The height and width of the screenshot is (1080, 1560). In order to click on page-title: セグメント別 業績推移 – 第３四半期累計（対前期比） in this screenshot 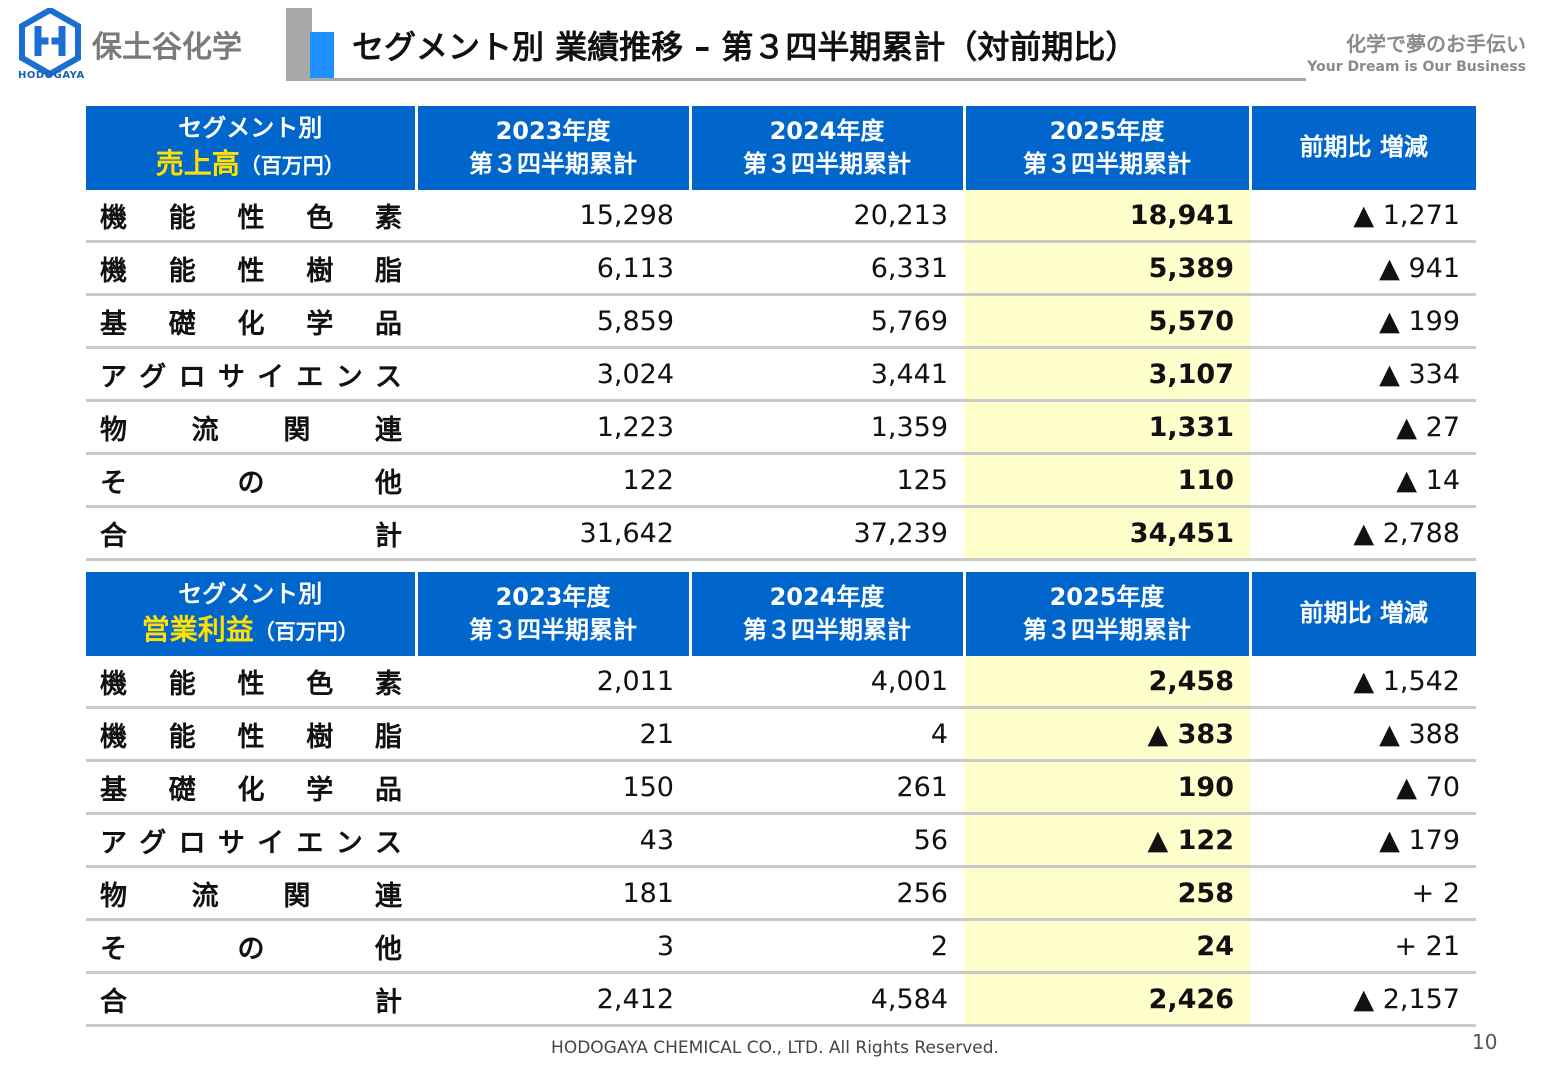, I will do `click(745, 47)`.